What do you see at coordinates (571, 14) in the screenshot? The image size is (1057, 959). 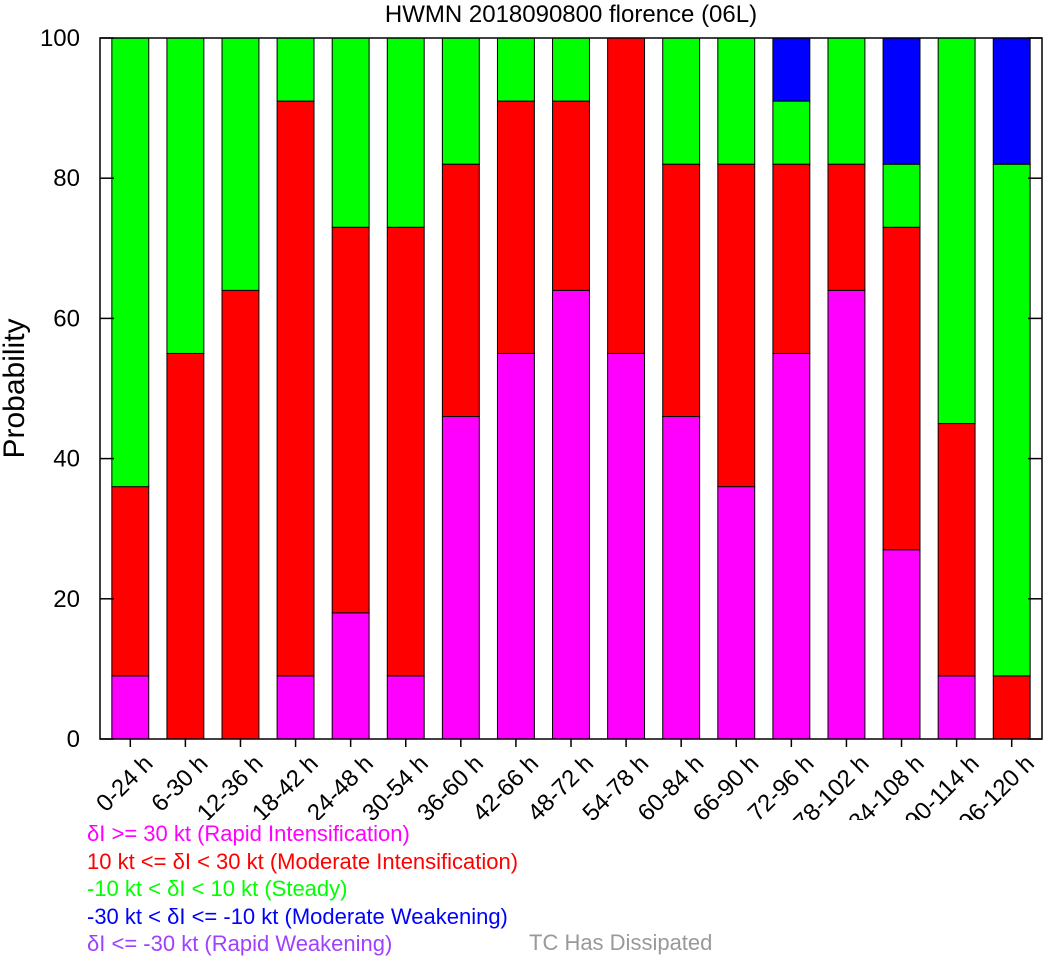 I see `chart-title: HWMN 2018090800 florence (06L)` at bounding box center [571, 14].